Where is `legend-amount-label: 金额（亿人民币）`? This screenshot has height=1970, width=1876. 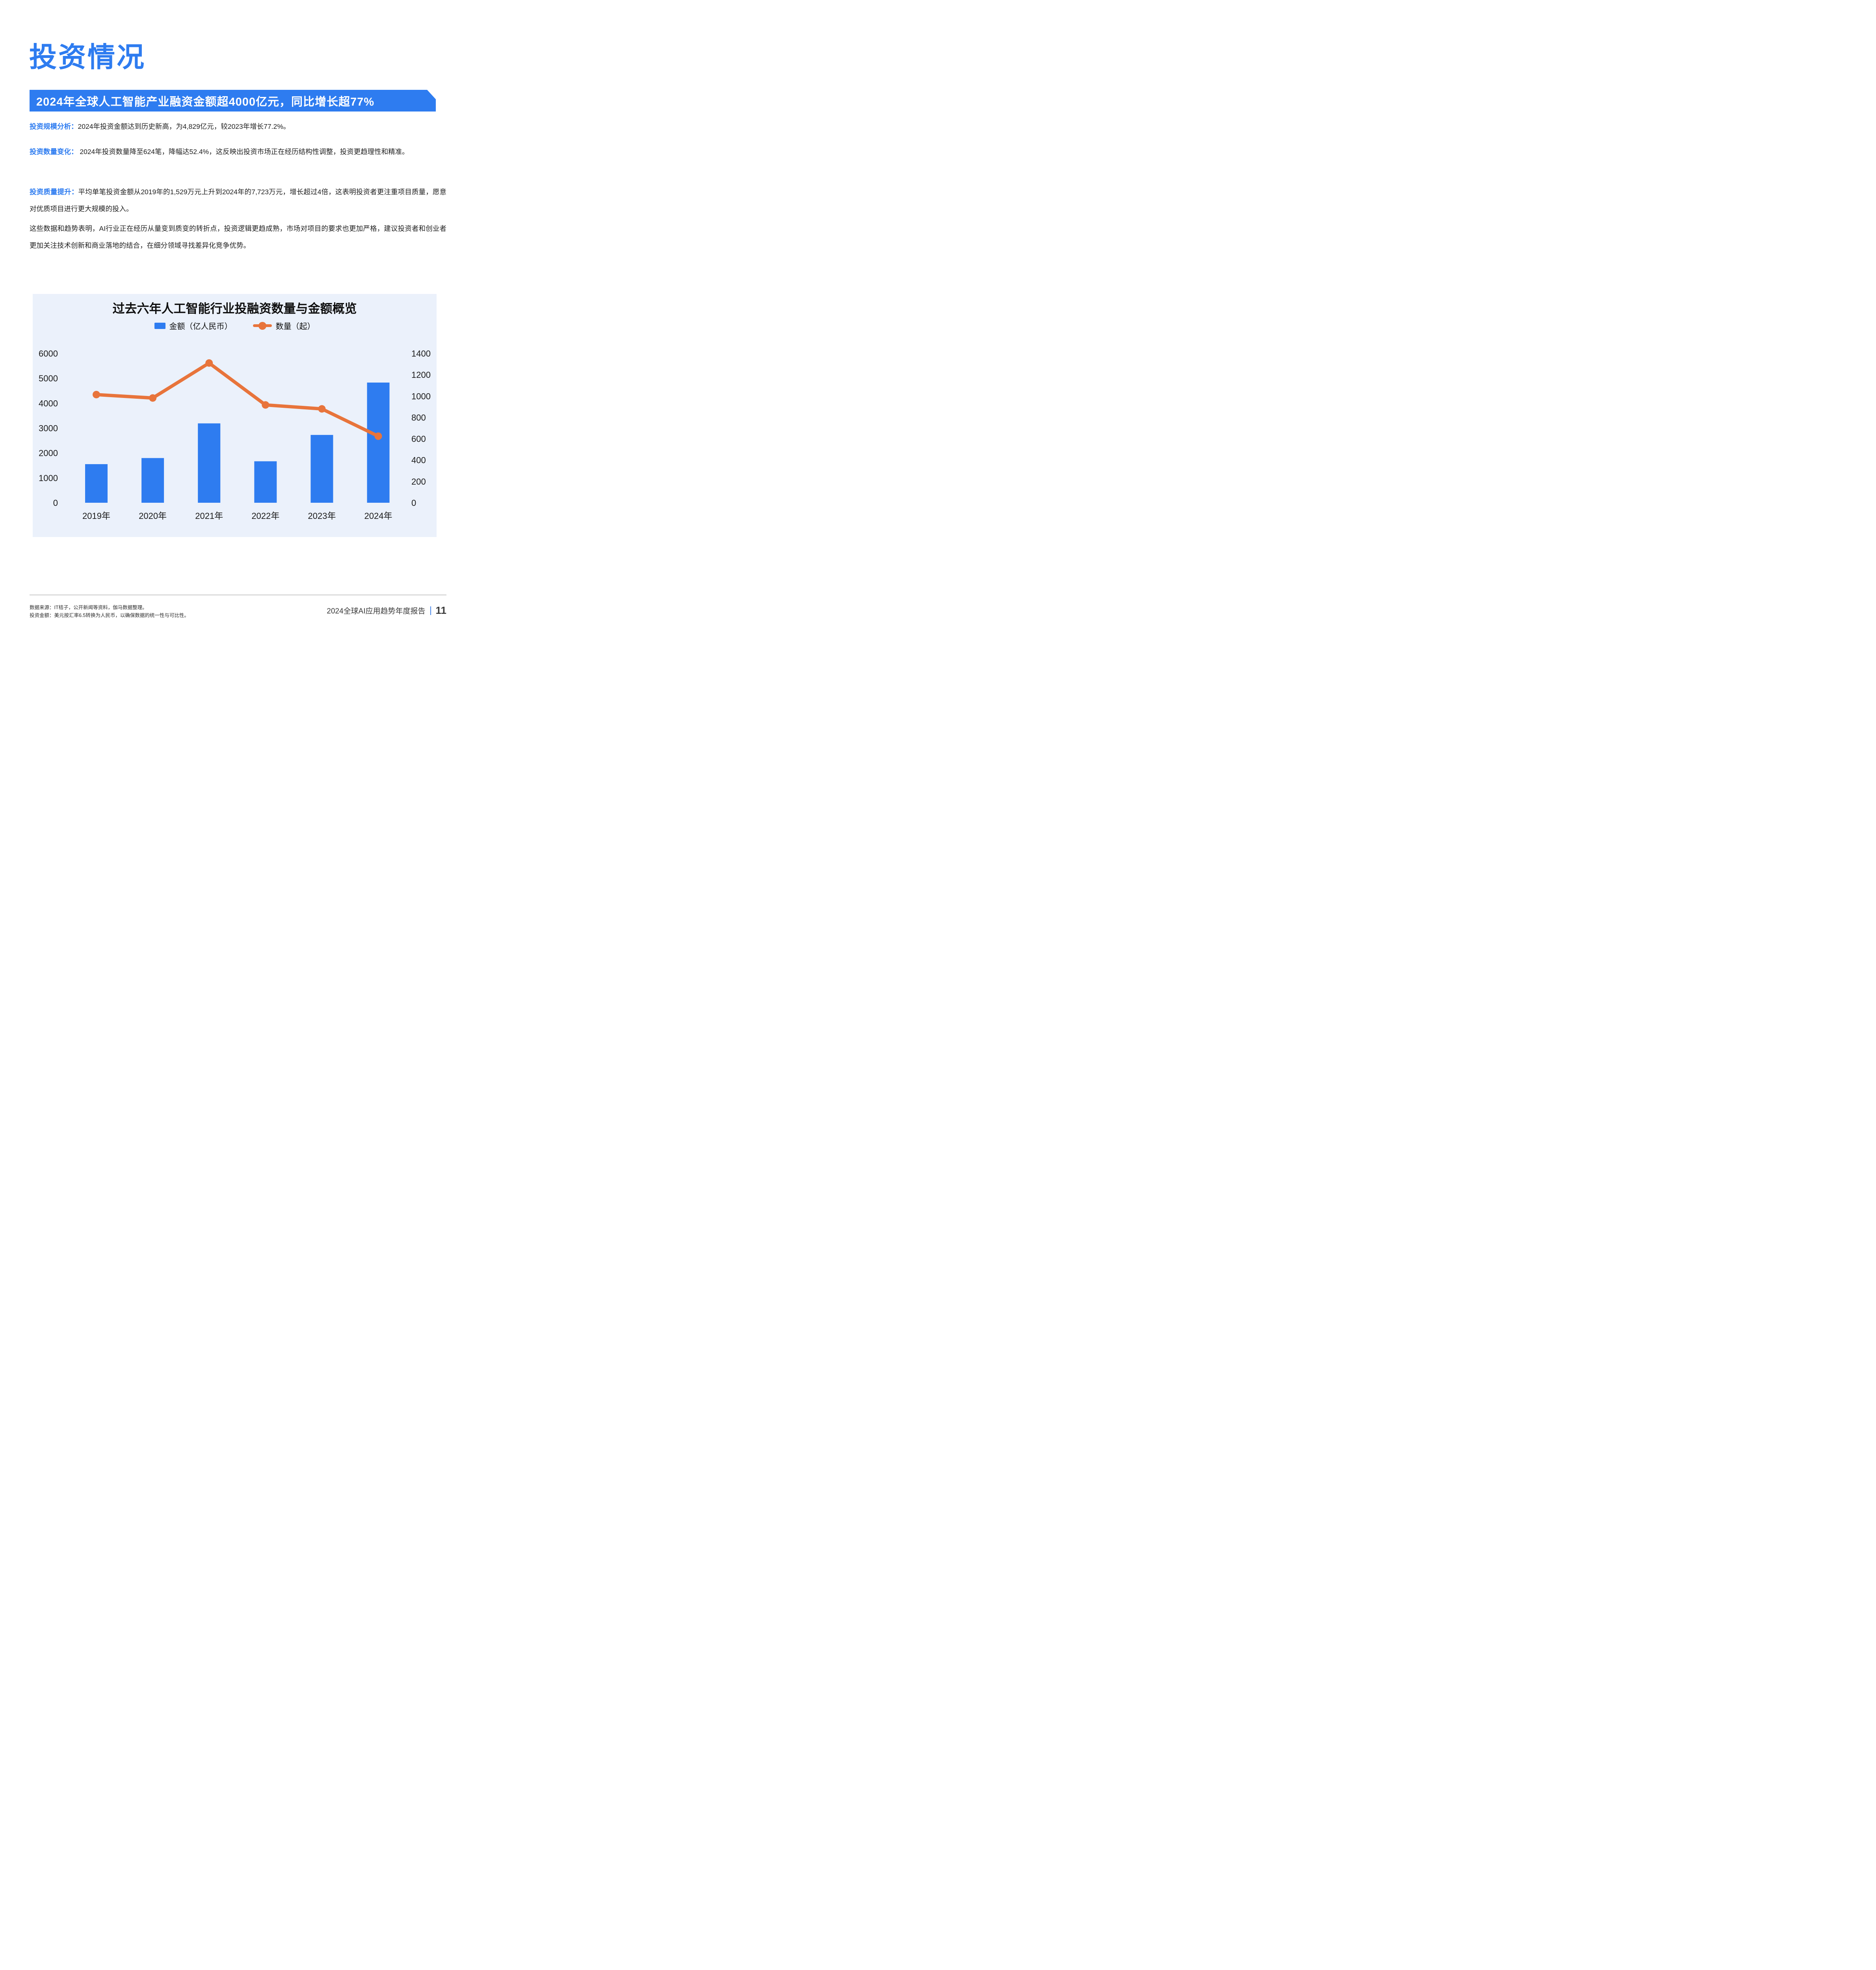
legend-amount-label: 金额（亿人民币） is located at coordinates (200, 326).